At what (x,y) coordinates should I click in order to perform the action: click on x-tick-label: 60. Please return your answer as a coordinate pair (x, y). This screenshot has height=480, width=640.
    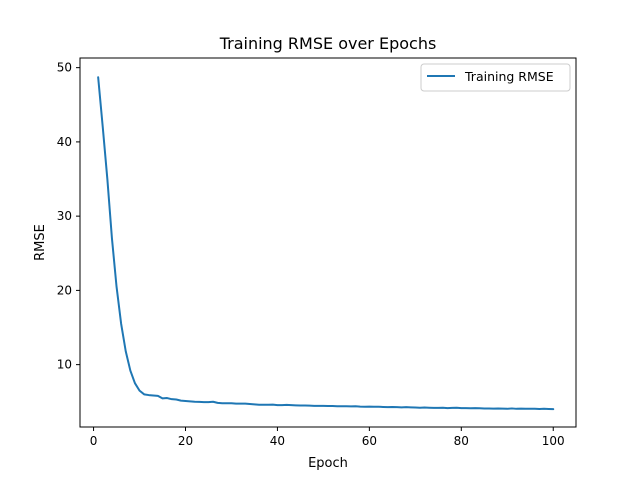
    Looking at the image, I should click on (369, 441).